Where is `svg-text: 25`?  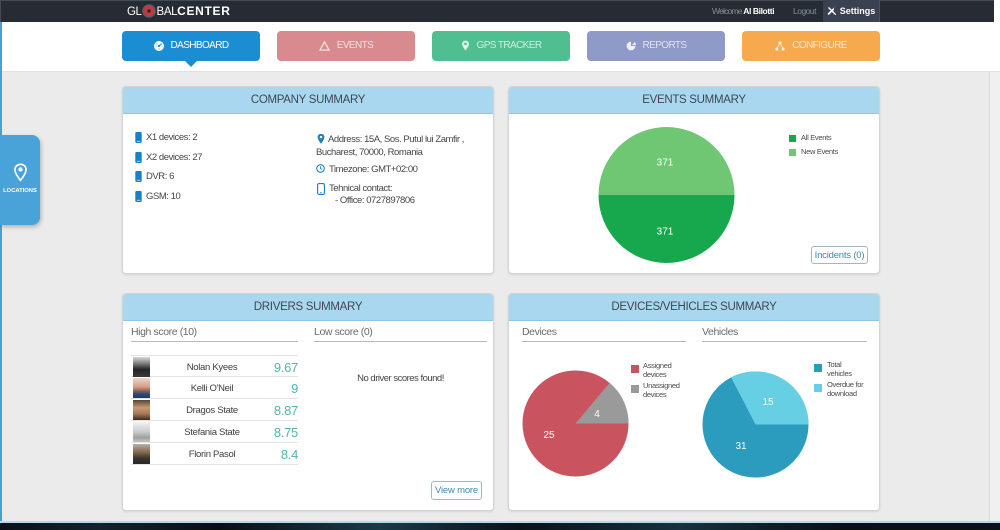
svg-text: 25 is located at coordinates (549, 435).